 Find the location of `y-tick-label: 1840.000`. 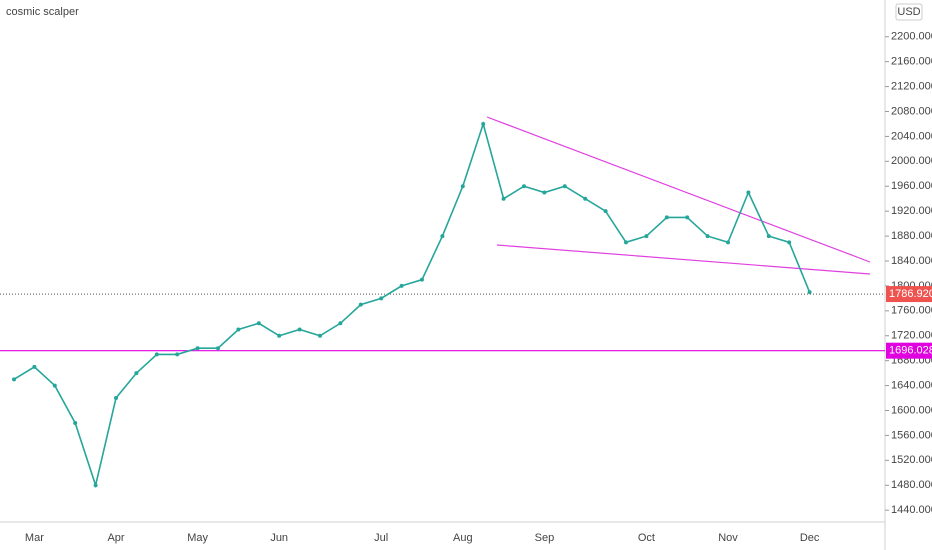

y-tick-label: 1840.000 is located at coordinates (911, 261).